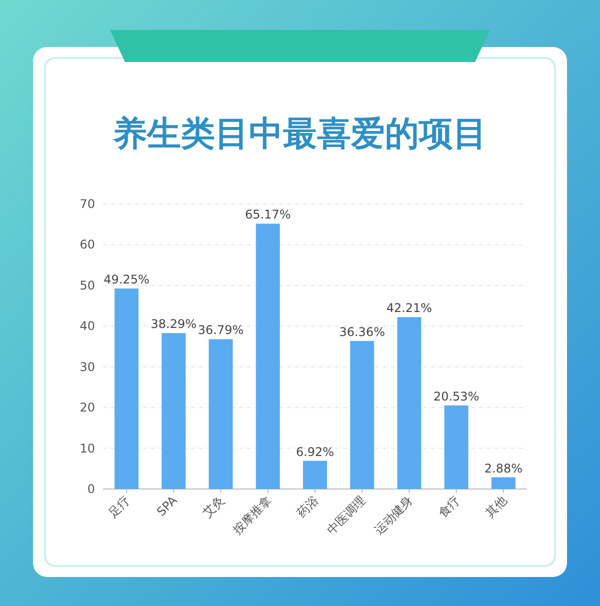 This screenshot has width=600, height=606. What do you see at coordinates (503, 468) in the screenshot?
I see `data-label: 2.88%` at bounding box center [503, 468].